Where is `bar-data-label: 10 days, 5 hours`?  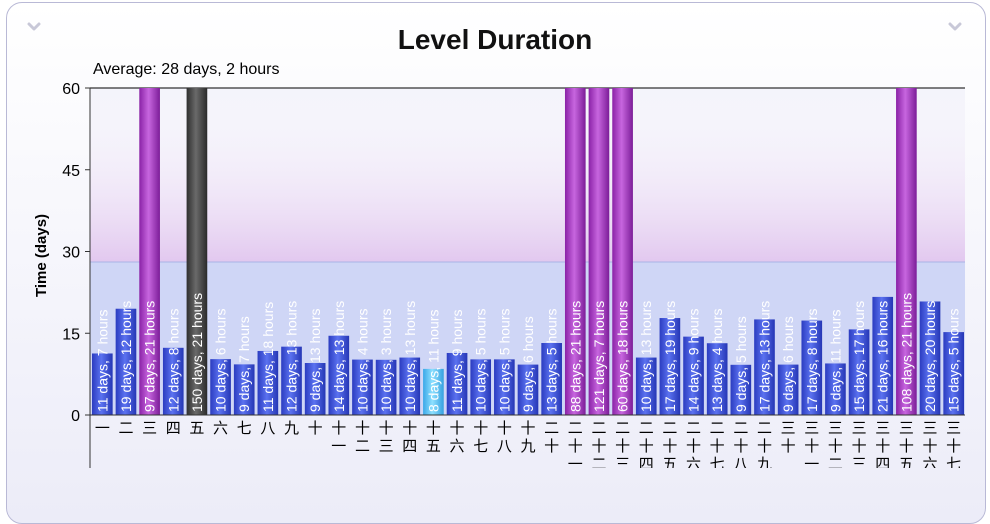 bar-data-label: 10 days, 5 hours is located at coordinates (504, 360).